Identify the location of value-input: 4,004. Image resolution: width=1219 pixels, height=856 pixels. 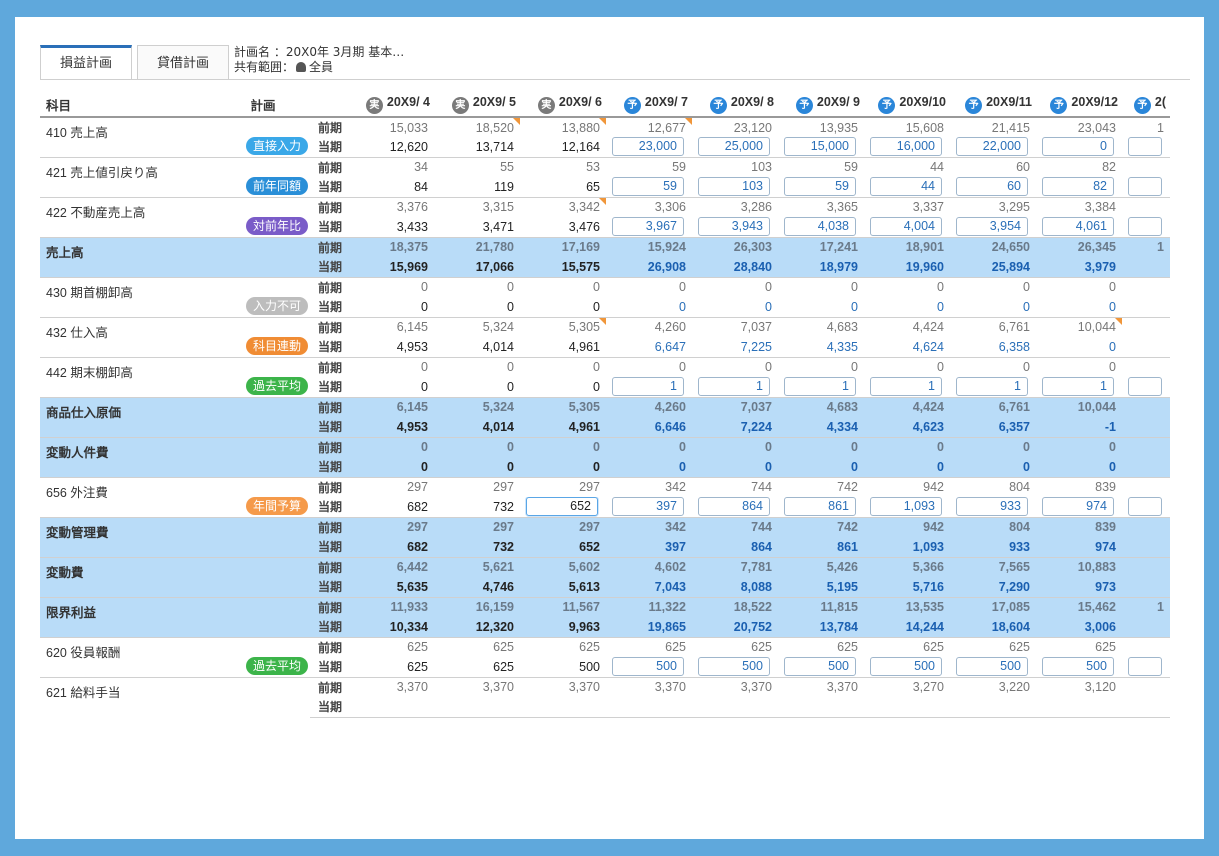
(906, 226).